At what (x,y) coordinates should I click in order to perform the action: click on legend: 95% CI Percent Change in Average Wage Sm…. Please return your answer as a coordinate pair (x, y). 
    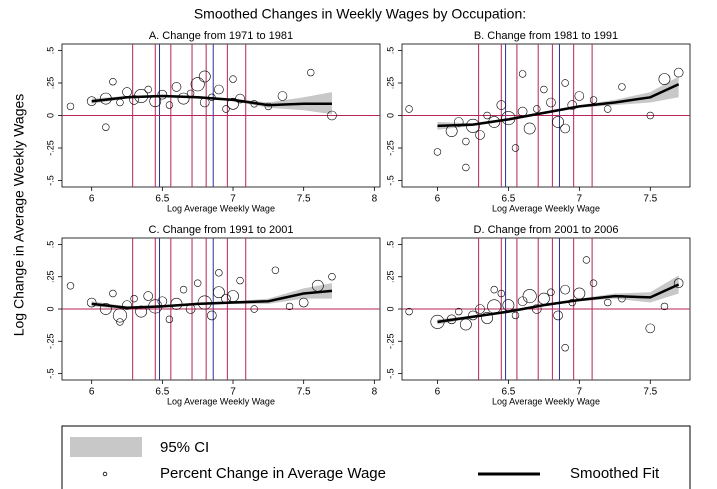
    Looking at the image, I should click on (376, 457).